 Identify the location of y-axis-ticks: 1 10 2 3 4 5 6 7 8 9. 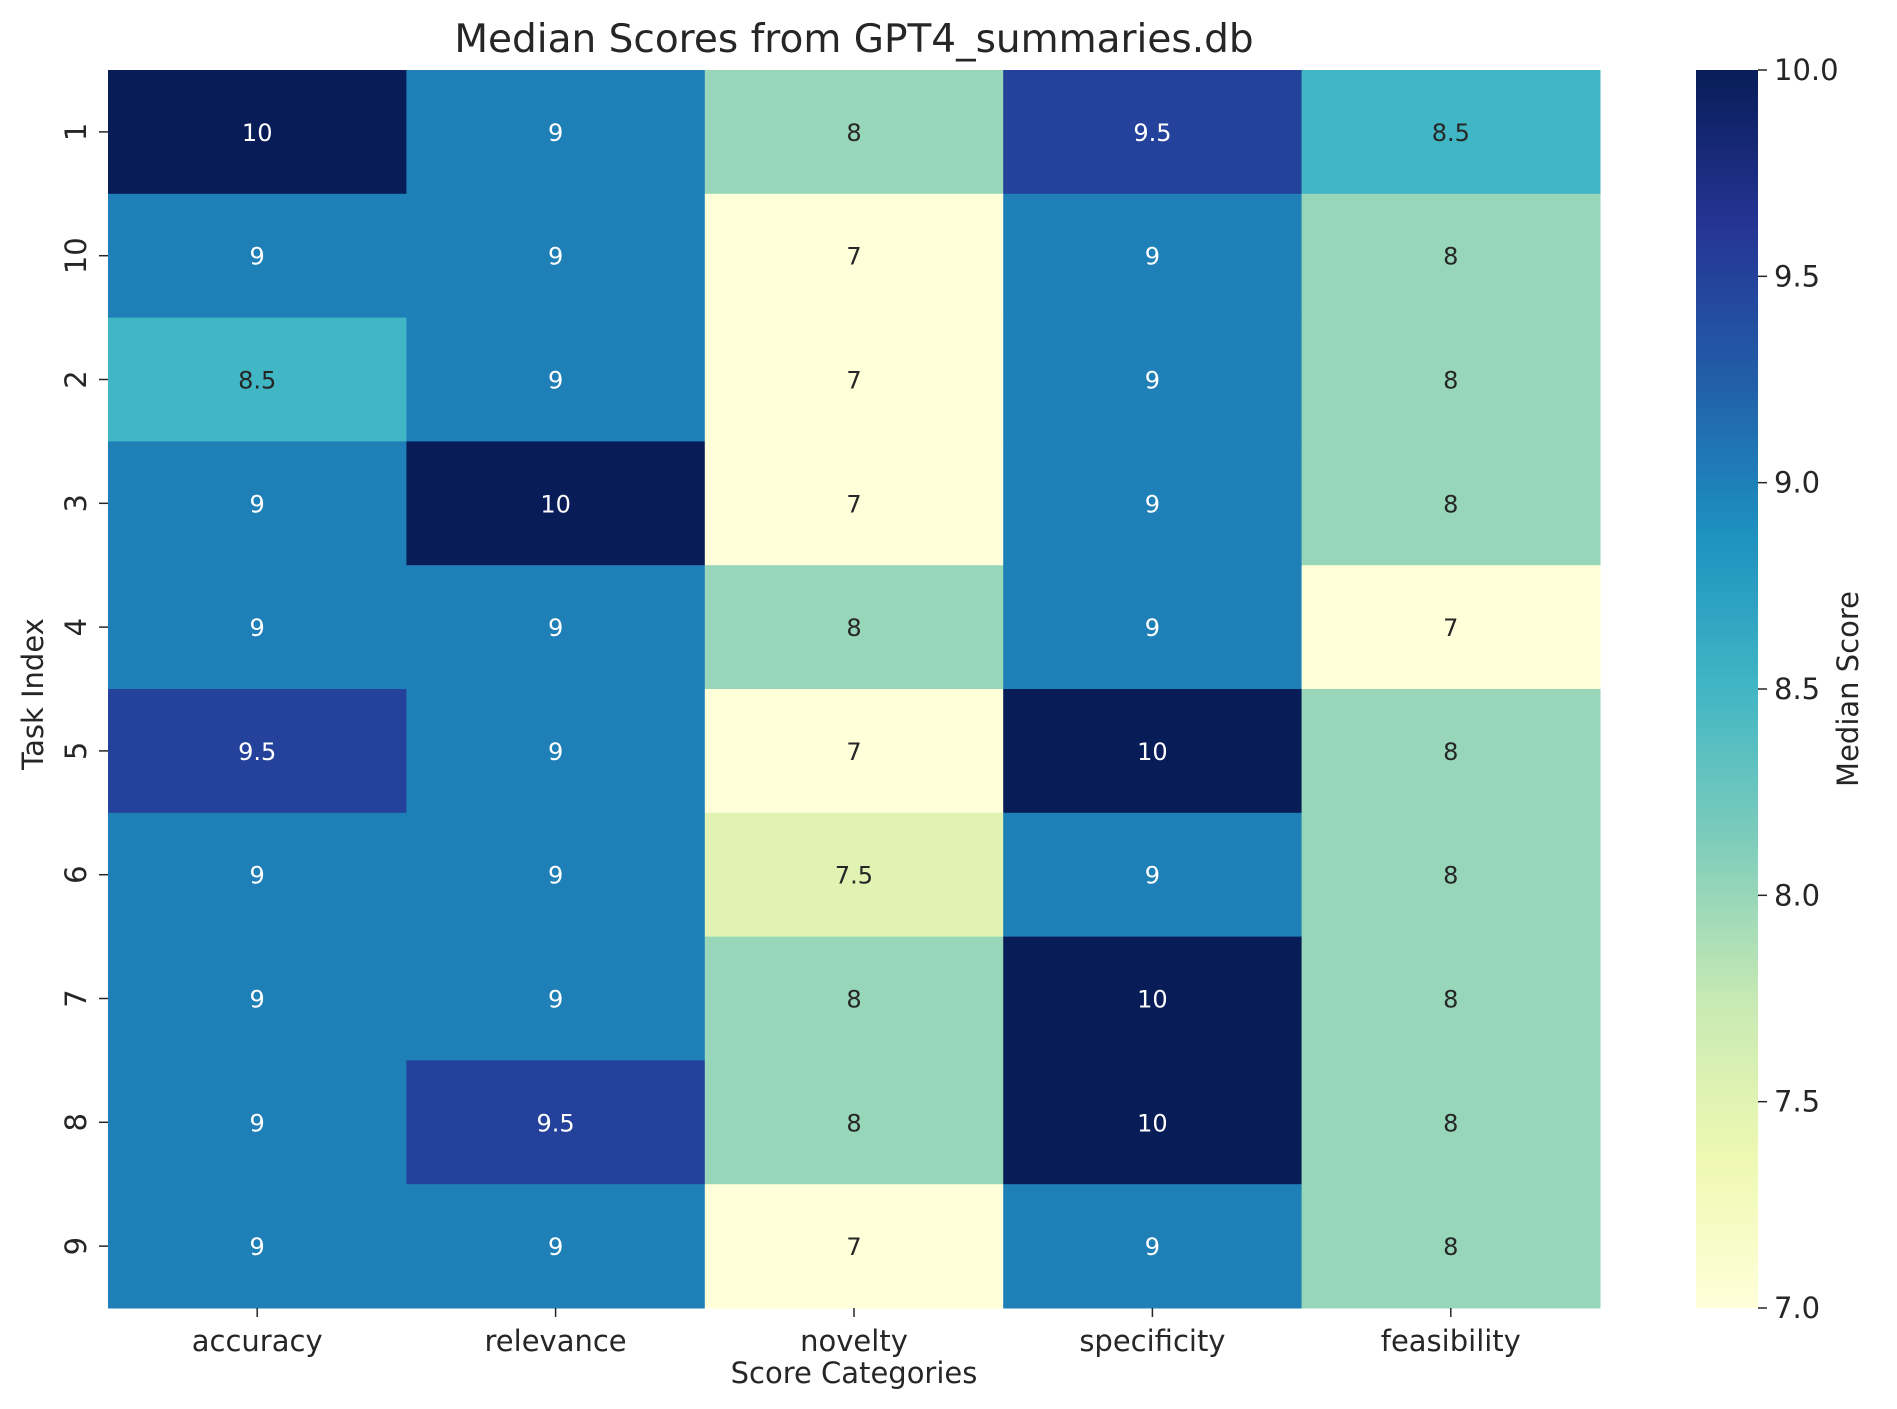
(83, 689).